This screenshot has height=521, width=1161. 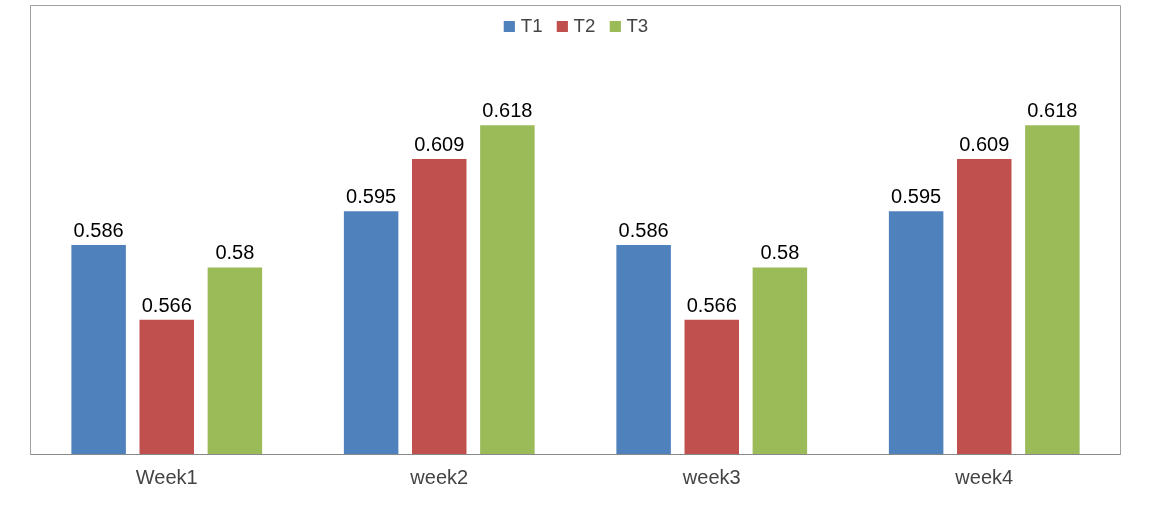 What do you see at coordinates (439, 476) in the screenshot?
I see `x-tick-label: week2` at bounding box center [439, 476].